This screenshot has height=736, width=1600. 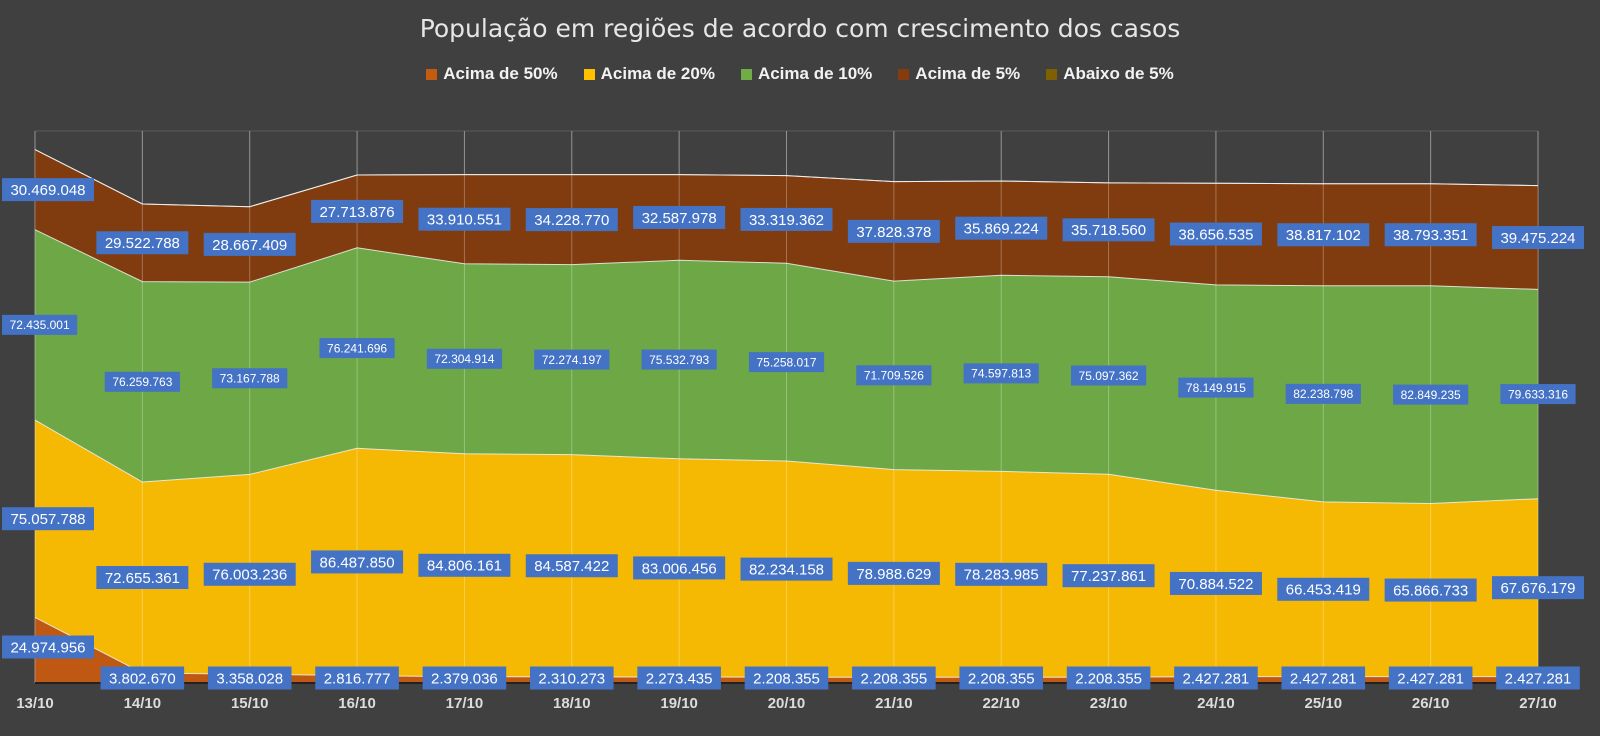 What do you see at coordinates (1118, 73) in the screenshot?
I see `legend-label: Abaixo de 5%` at bounding box center [1118, 73].